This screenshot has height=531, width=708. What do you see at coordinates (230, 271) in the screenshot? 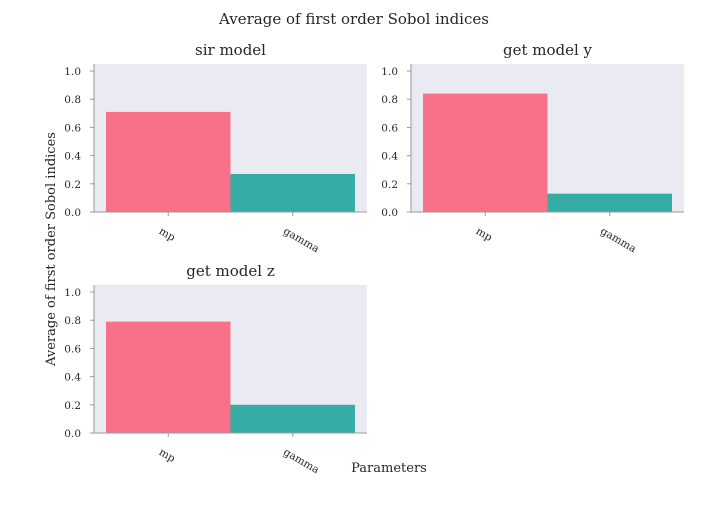
I see `subplot-title: get model z` at bounding box center [230, 271].